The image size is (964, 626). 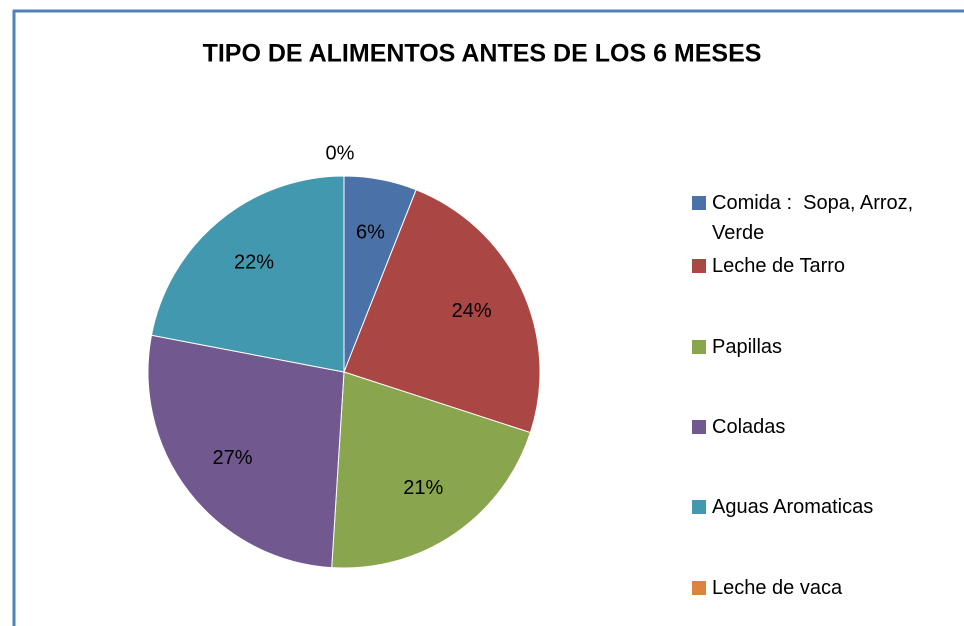 What do you see at coordinates (747, 347) in the screenshot?
I see `legend-label: Papillas` at bounding box center [747, 347].